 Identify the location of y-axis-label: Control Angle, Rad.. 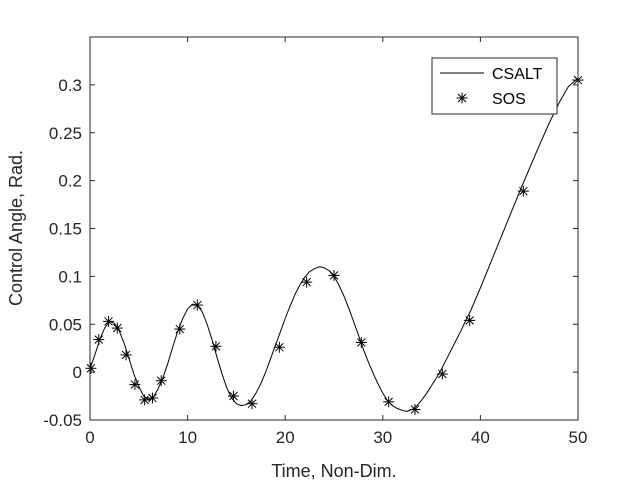
(16, 228).